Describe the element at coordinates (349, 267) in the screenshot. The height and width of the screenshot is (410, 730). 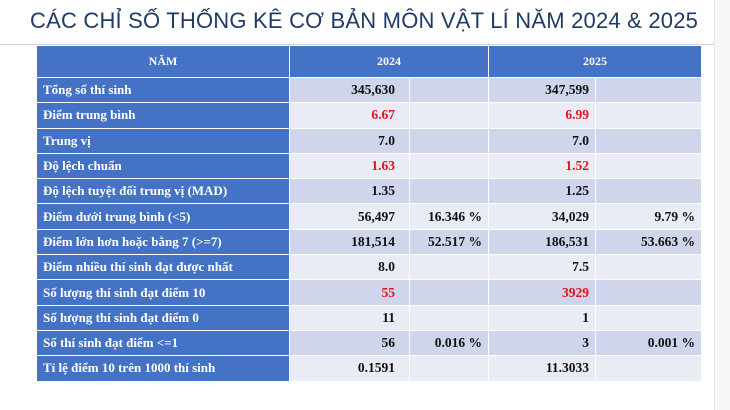
I see `value-2024: 8.0` at that location.